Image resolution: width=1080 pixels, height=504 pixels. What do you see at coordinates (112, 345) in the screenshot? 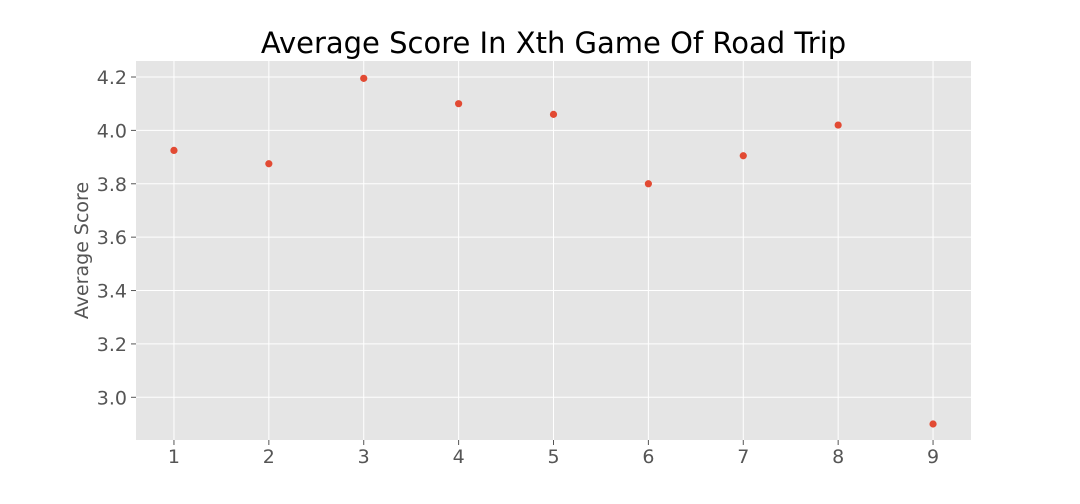
I see `y-tick-label: 3.2` at bounding box center [112, 345].